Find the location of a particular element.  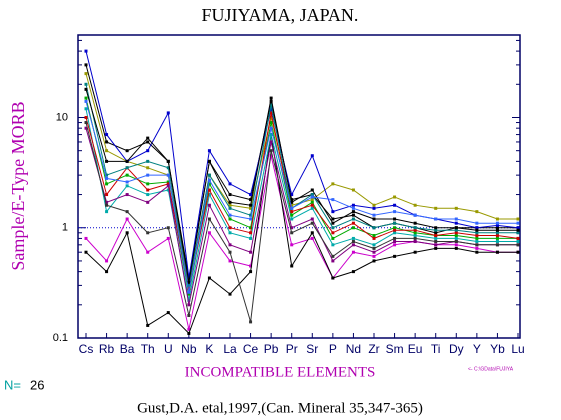

x-tick-label: Sm is located at coordinates (395, 349).